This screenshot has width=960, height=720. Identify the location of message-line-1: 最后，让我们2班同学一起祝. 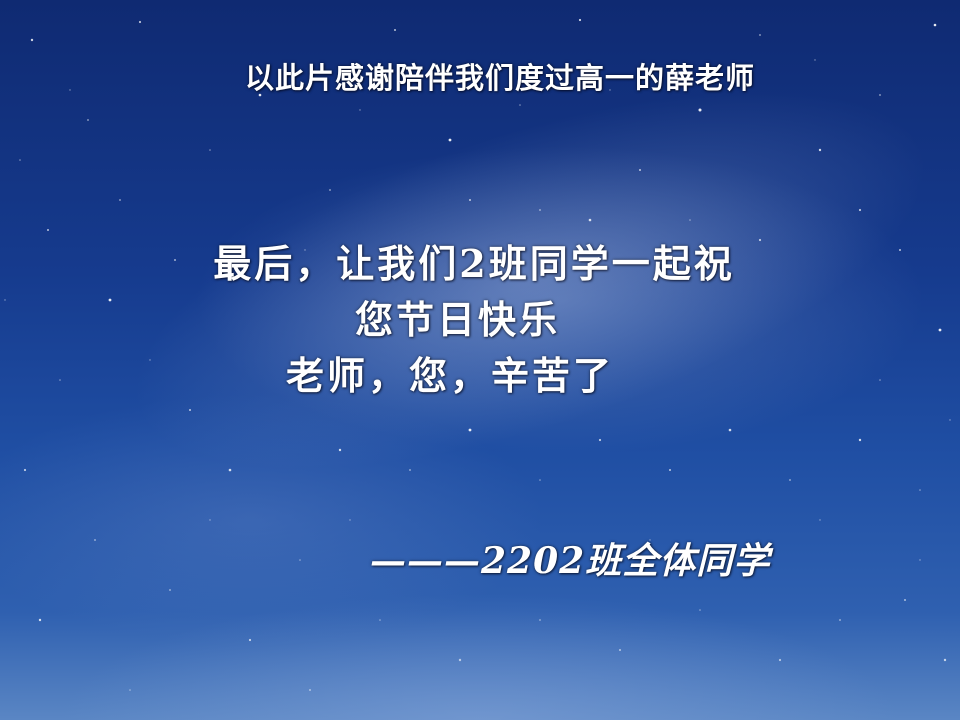
(474, 263).